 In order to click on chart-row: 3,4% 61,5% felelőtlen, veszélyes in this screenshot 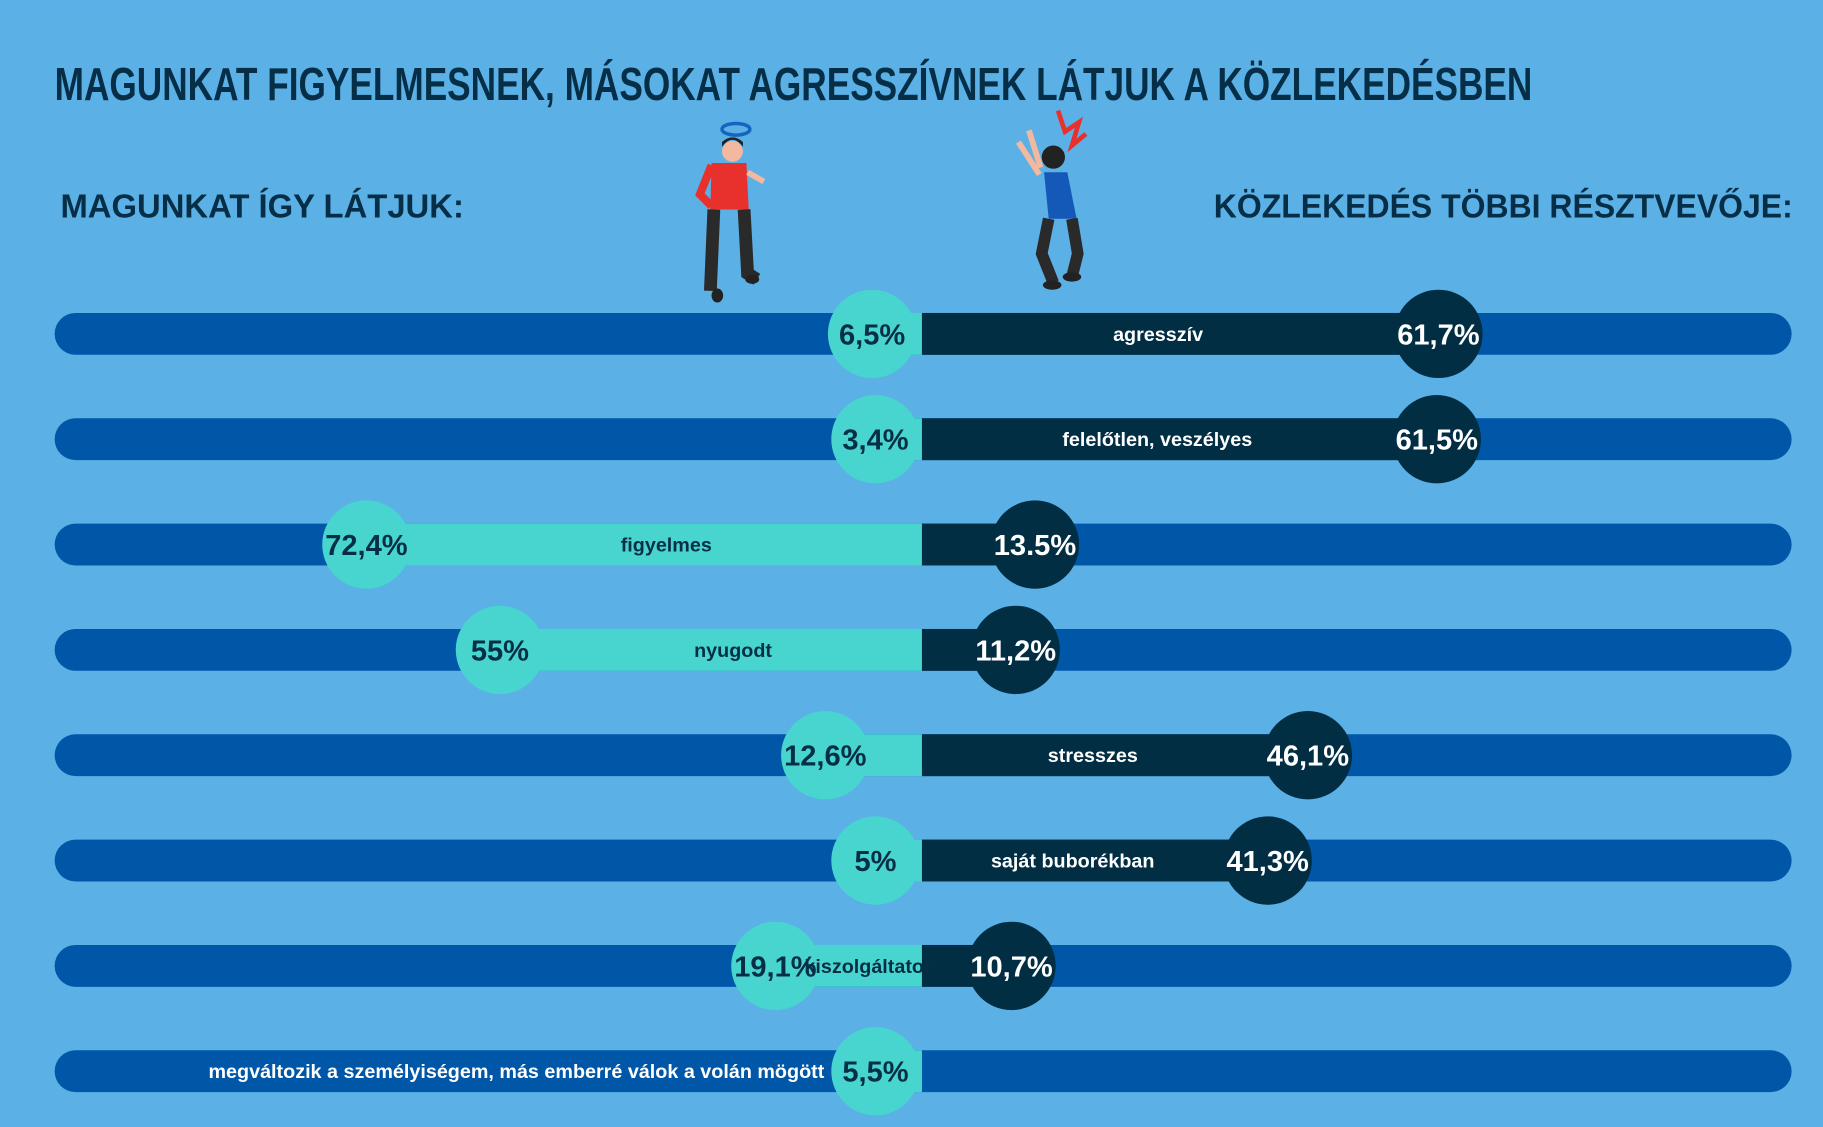, I will do `click(923, 439)`.